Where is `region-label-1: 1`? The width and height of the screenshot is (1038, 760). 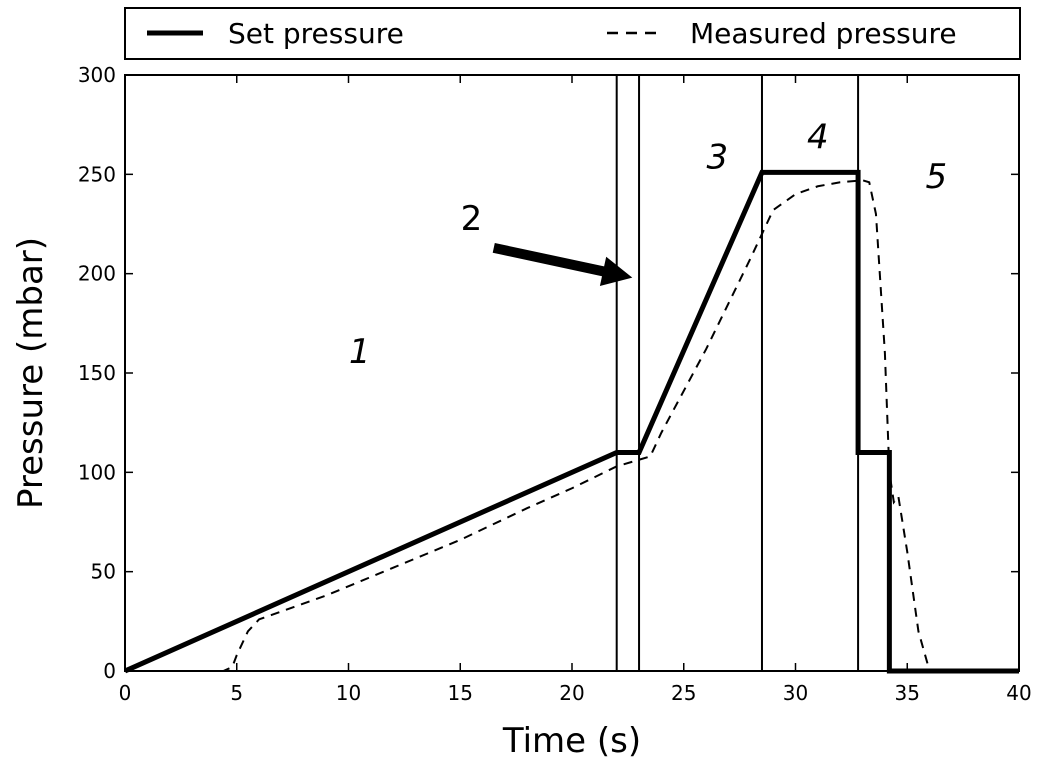
region-label-1: 1 is located at coordinates (360, 352).